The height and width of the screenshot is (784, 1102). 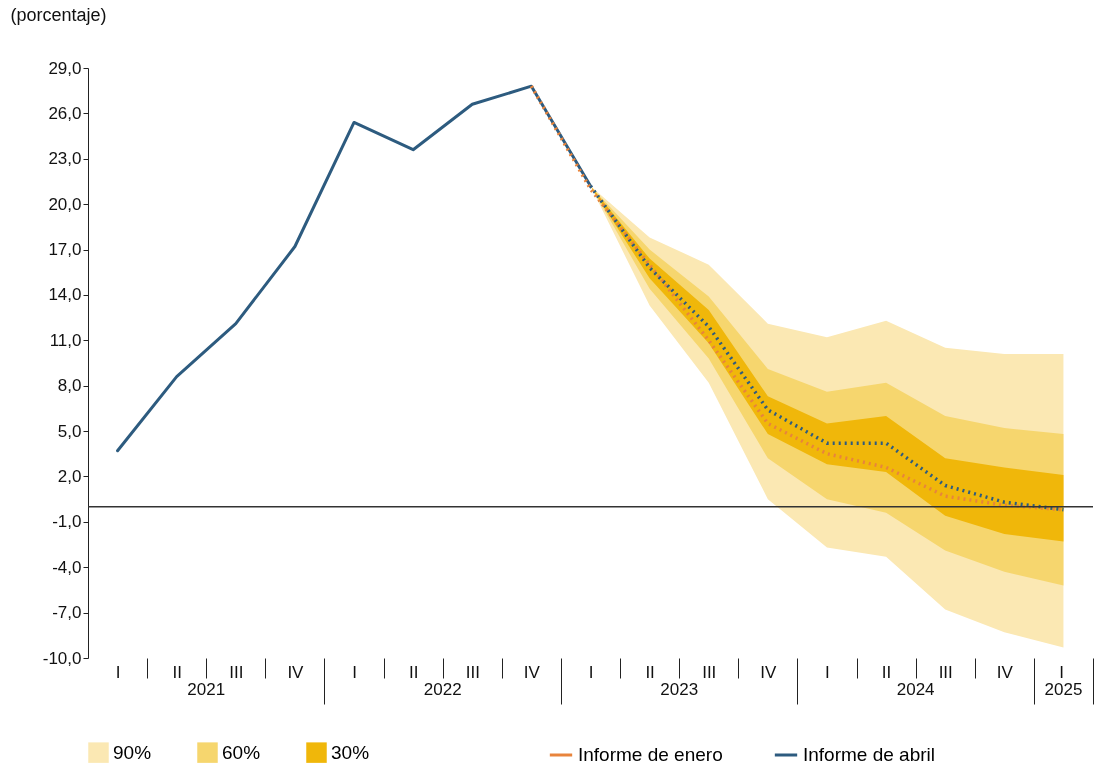 What do you see at coordinates (58, 14) in the screenshot?
I see `y-axis-title: (porcentaje)` at bounding box center [58, 14].